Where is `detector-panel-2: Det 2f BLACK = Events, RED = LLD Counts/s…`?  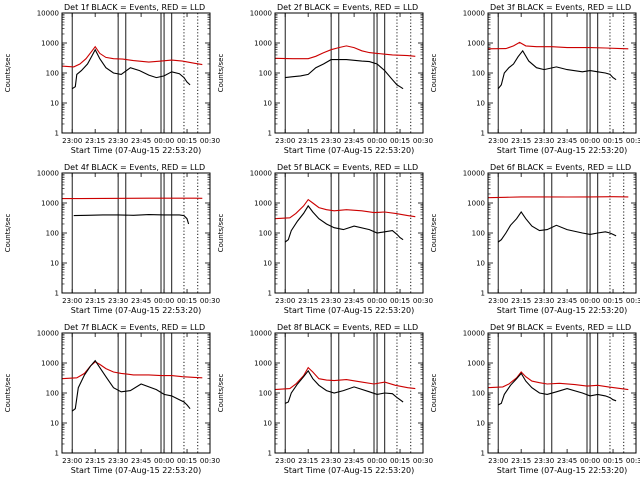
detector-panel-2: Det 2f BLACK = Events, RED = LLD Counts/s… is located at coordinates (325, 79).